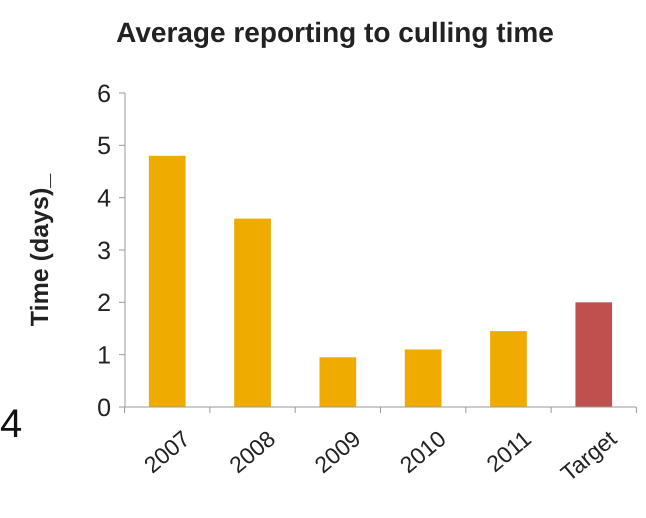  What do you see at coordinates (11, 424) in the screenshot?
I see `text: 4` at bounding box center [11, 424].